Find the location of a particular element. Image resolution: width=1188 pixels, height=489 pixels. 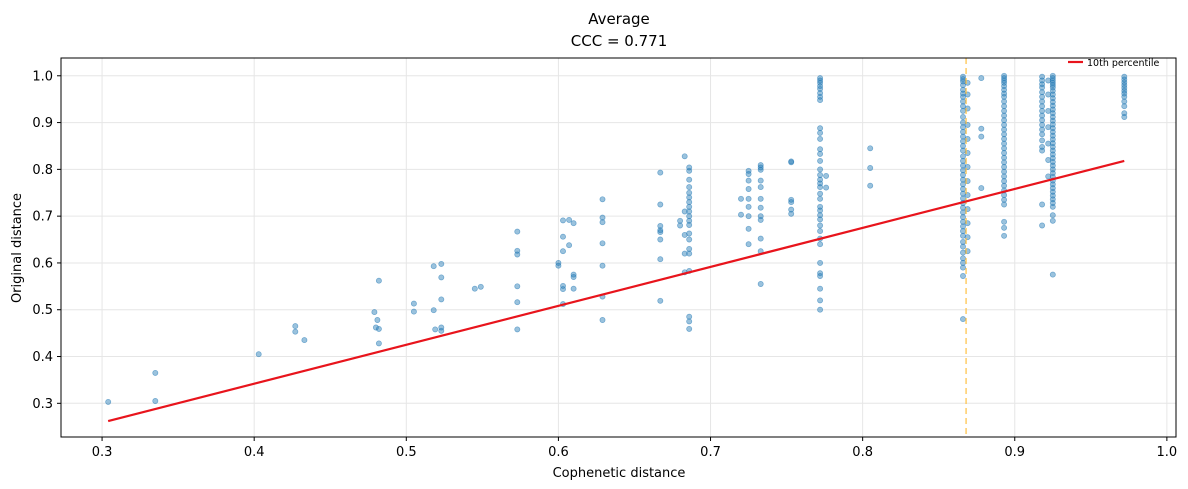

chart-title: Average is located at coordinates (619, 19).